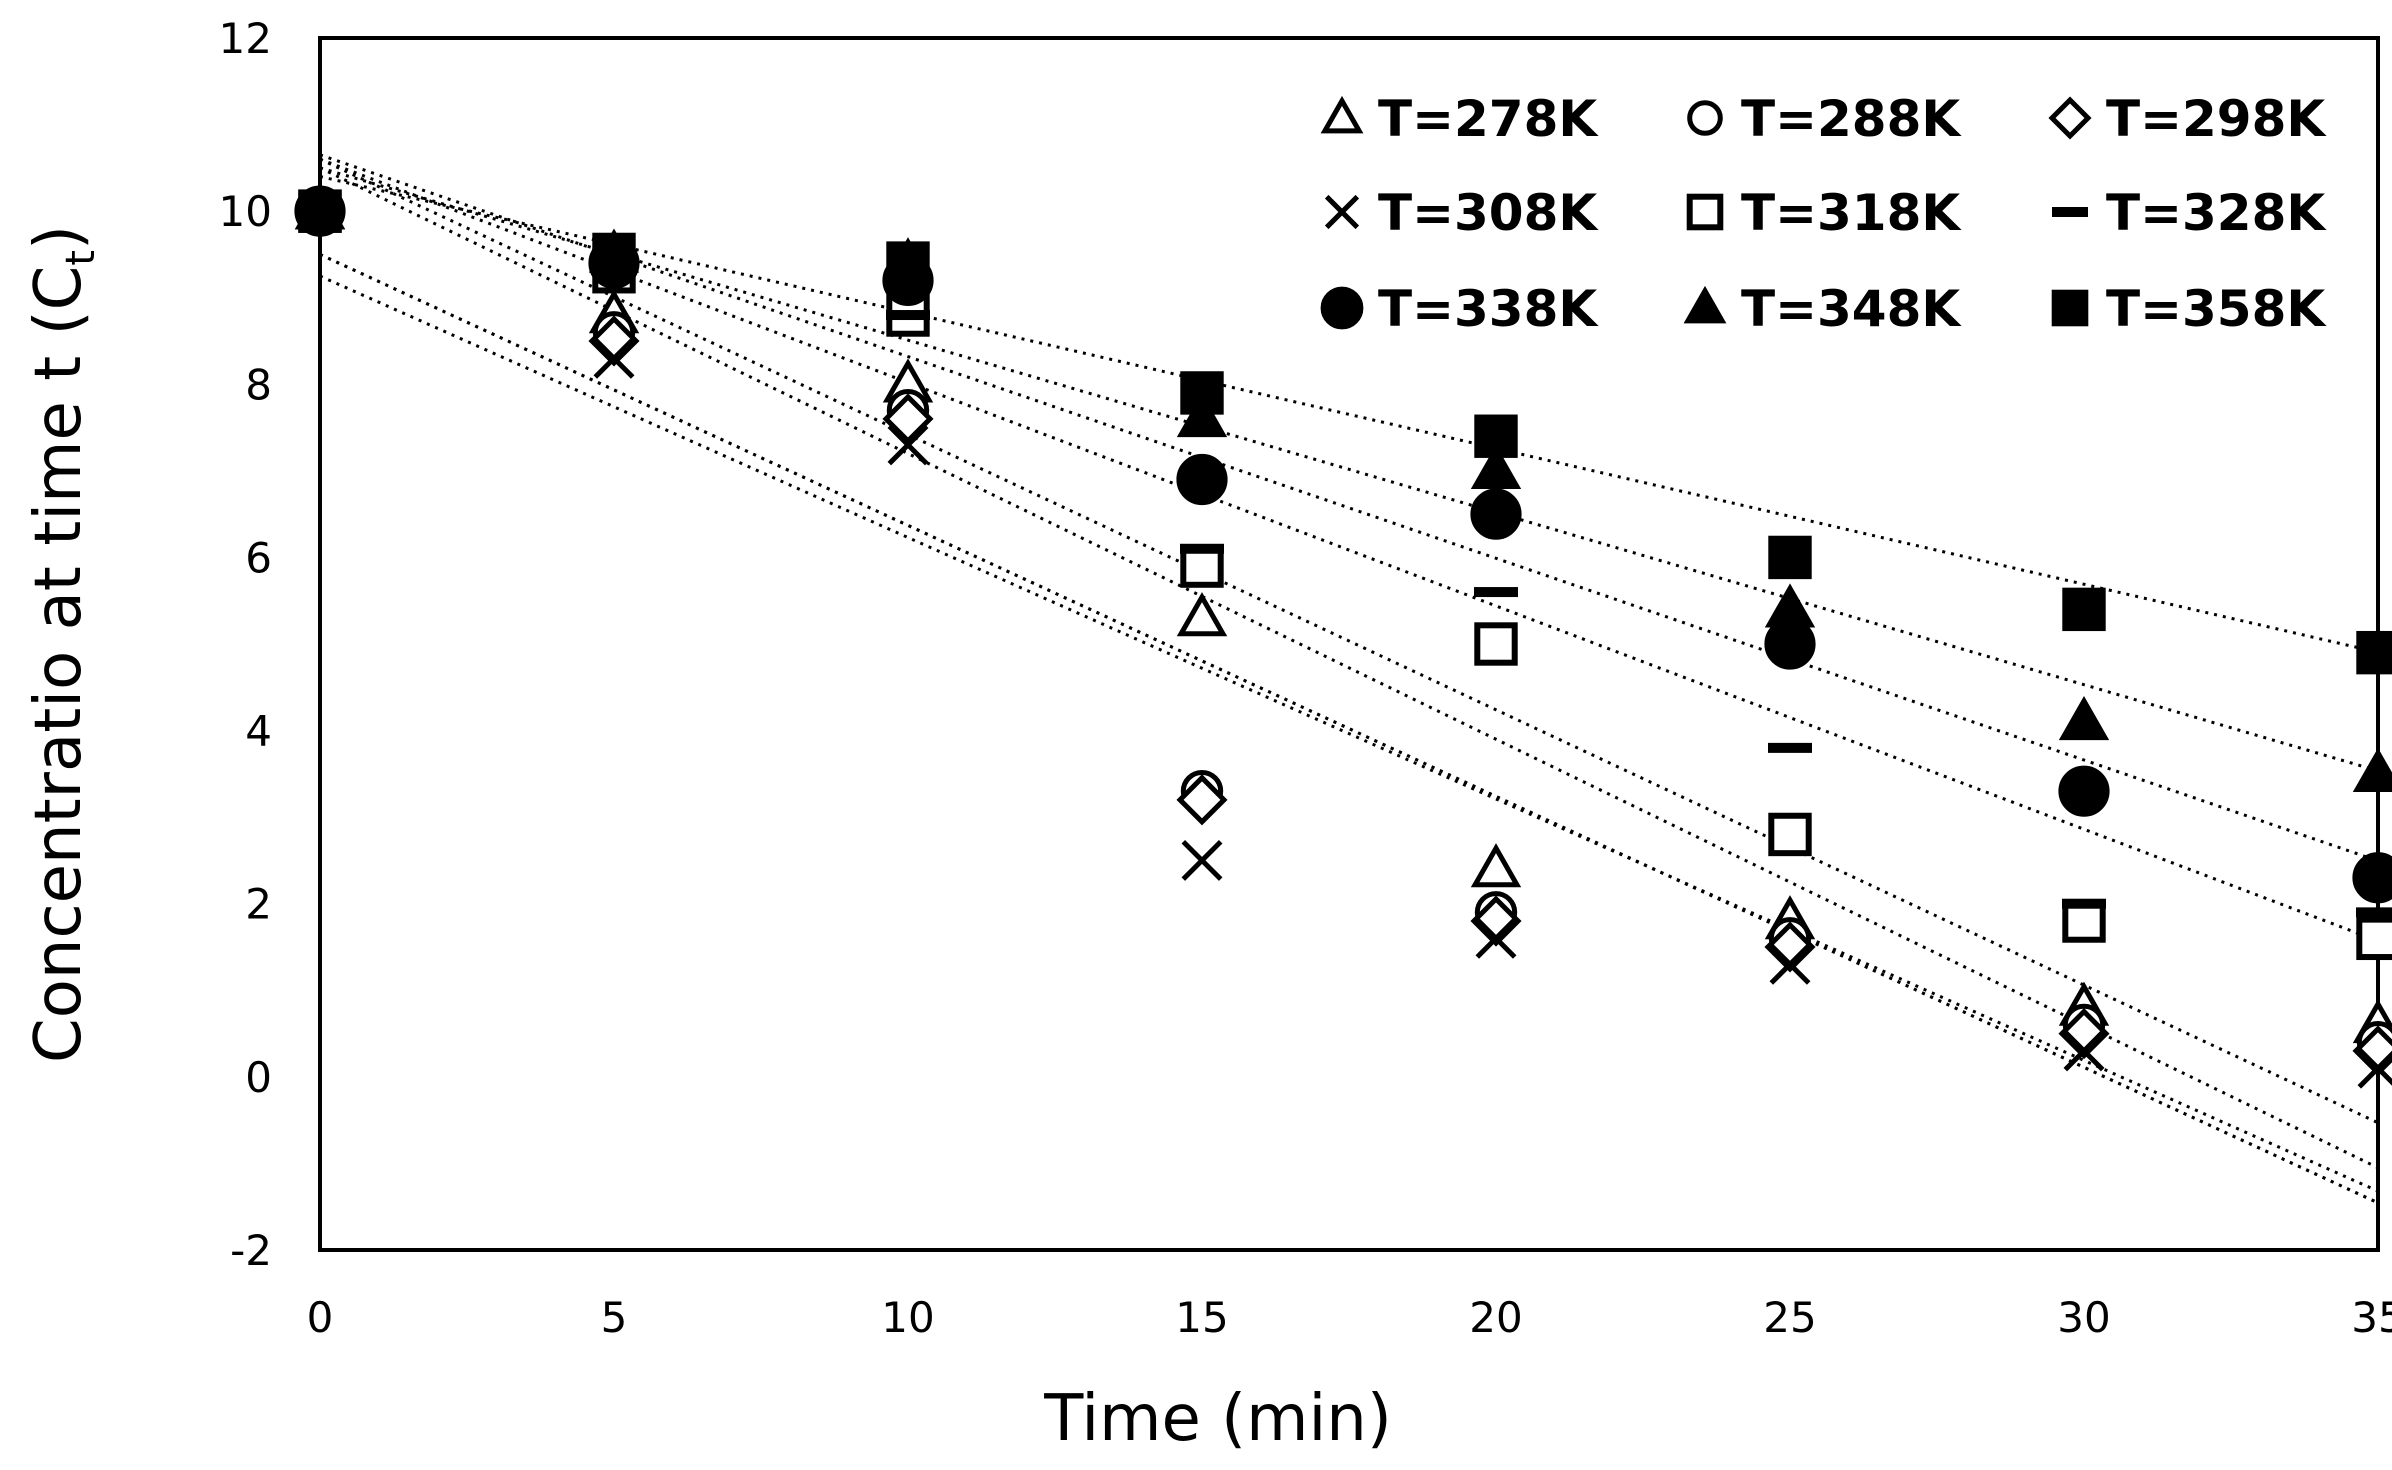 This screenshot has width=2392, height=1470. I want to click on legend-item: T=278K, so click(1459, 119).